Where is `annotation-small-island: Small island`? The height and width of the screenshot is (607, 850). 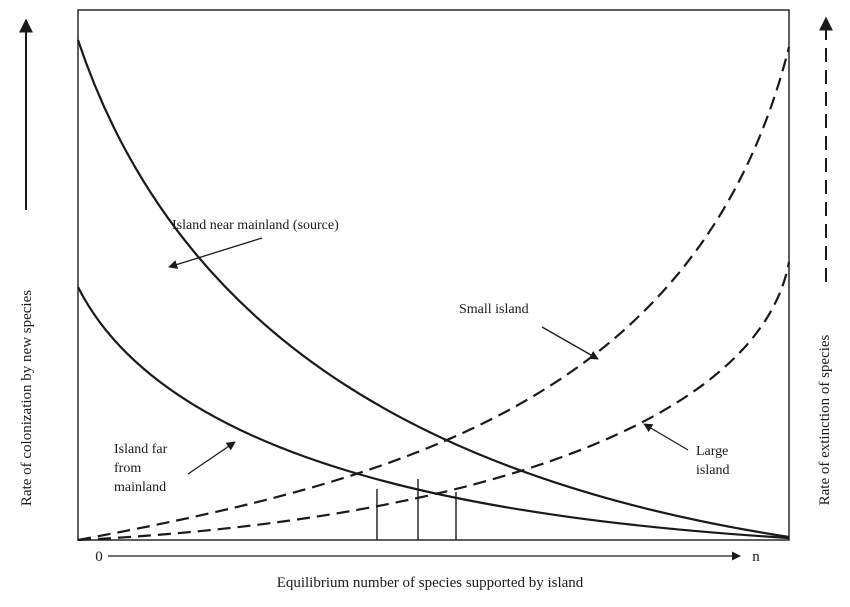
annotation-small-island: Small island is located at coordinates (494, 309).